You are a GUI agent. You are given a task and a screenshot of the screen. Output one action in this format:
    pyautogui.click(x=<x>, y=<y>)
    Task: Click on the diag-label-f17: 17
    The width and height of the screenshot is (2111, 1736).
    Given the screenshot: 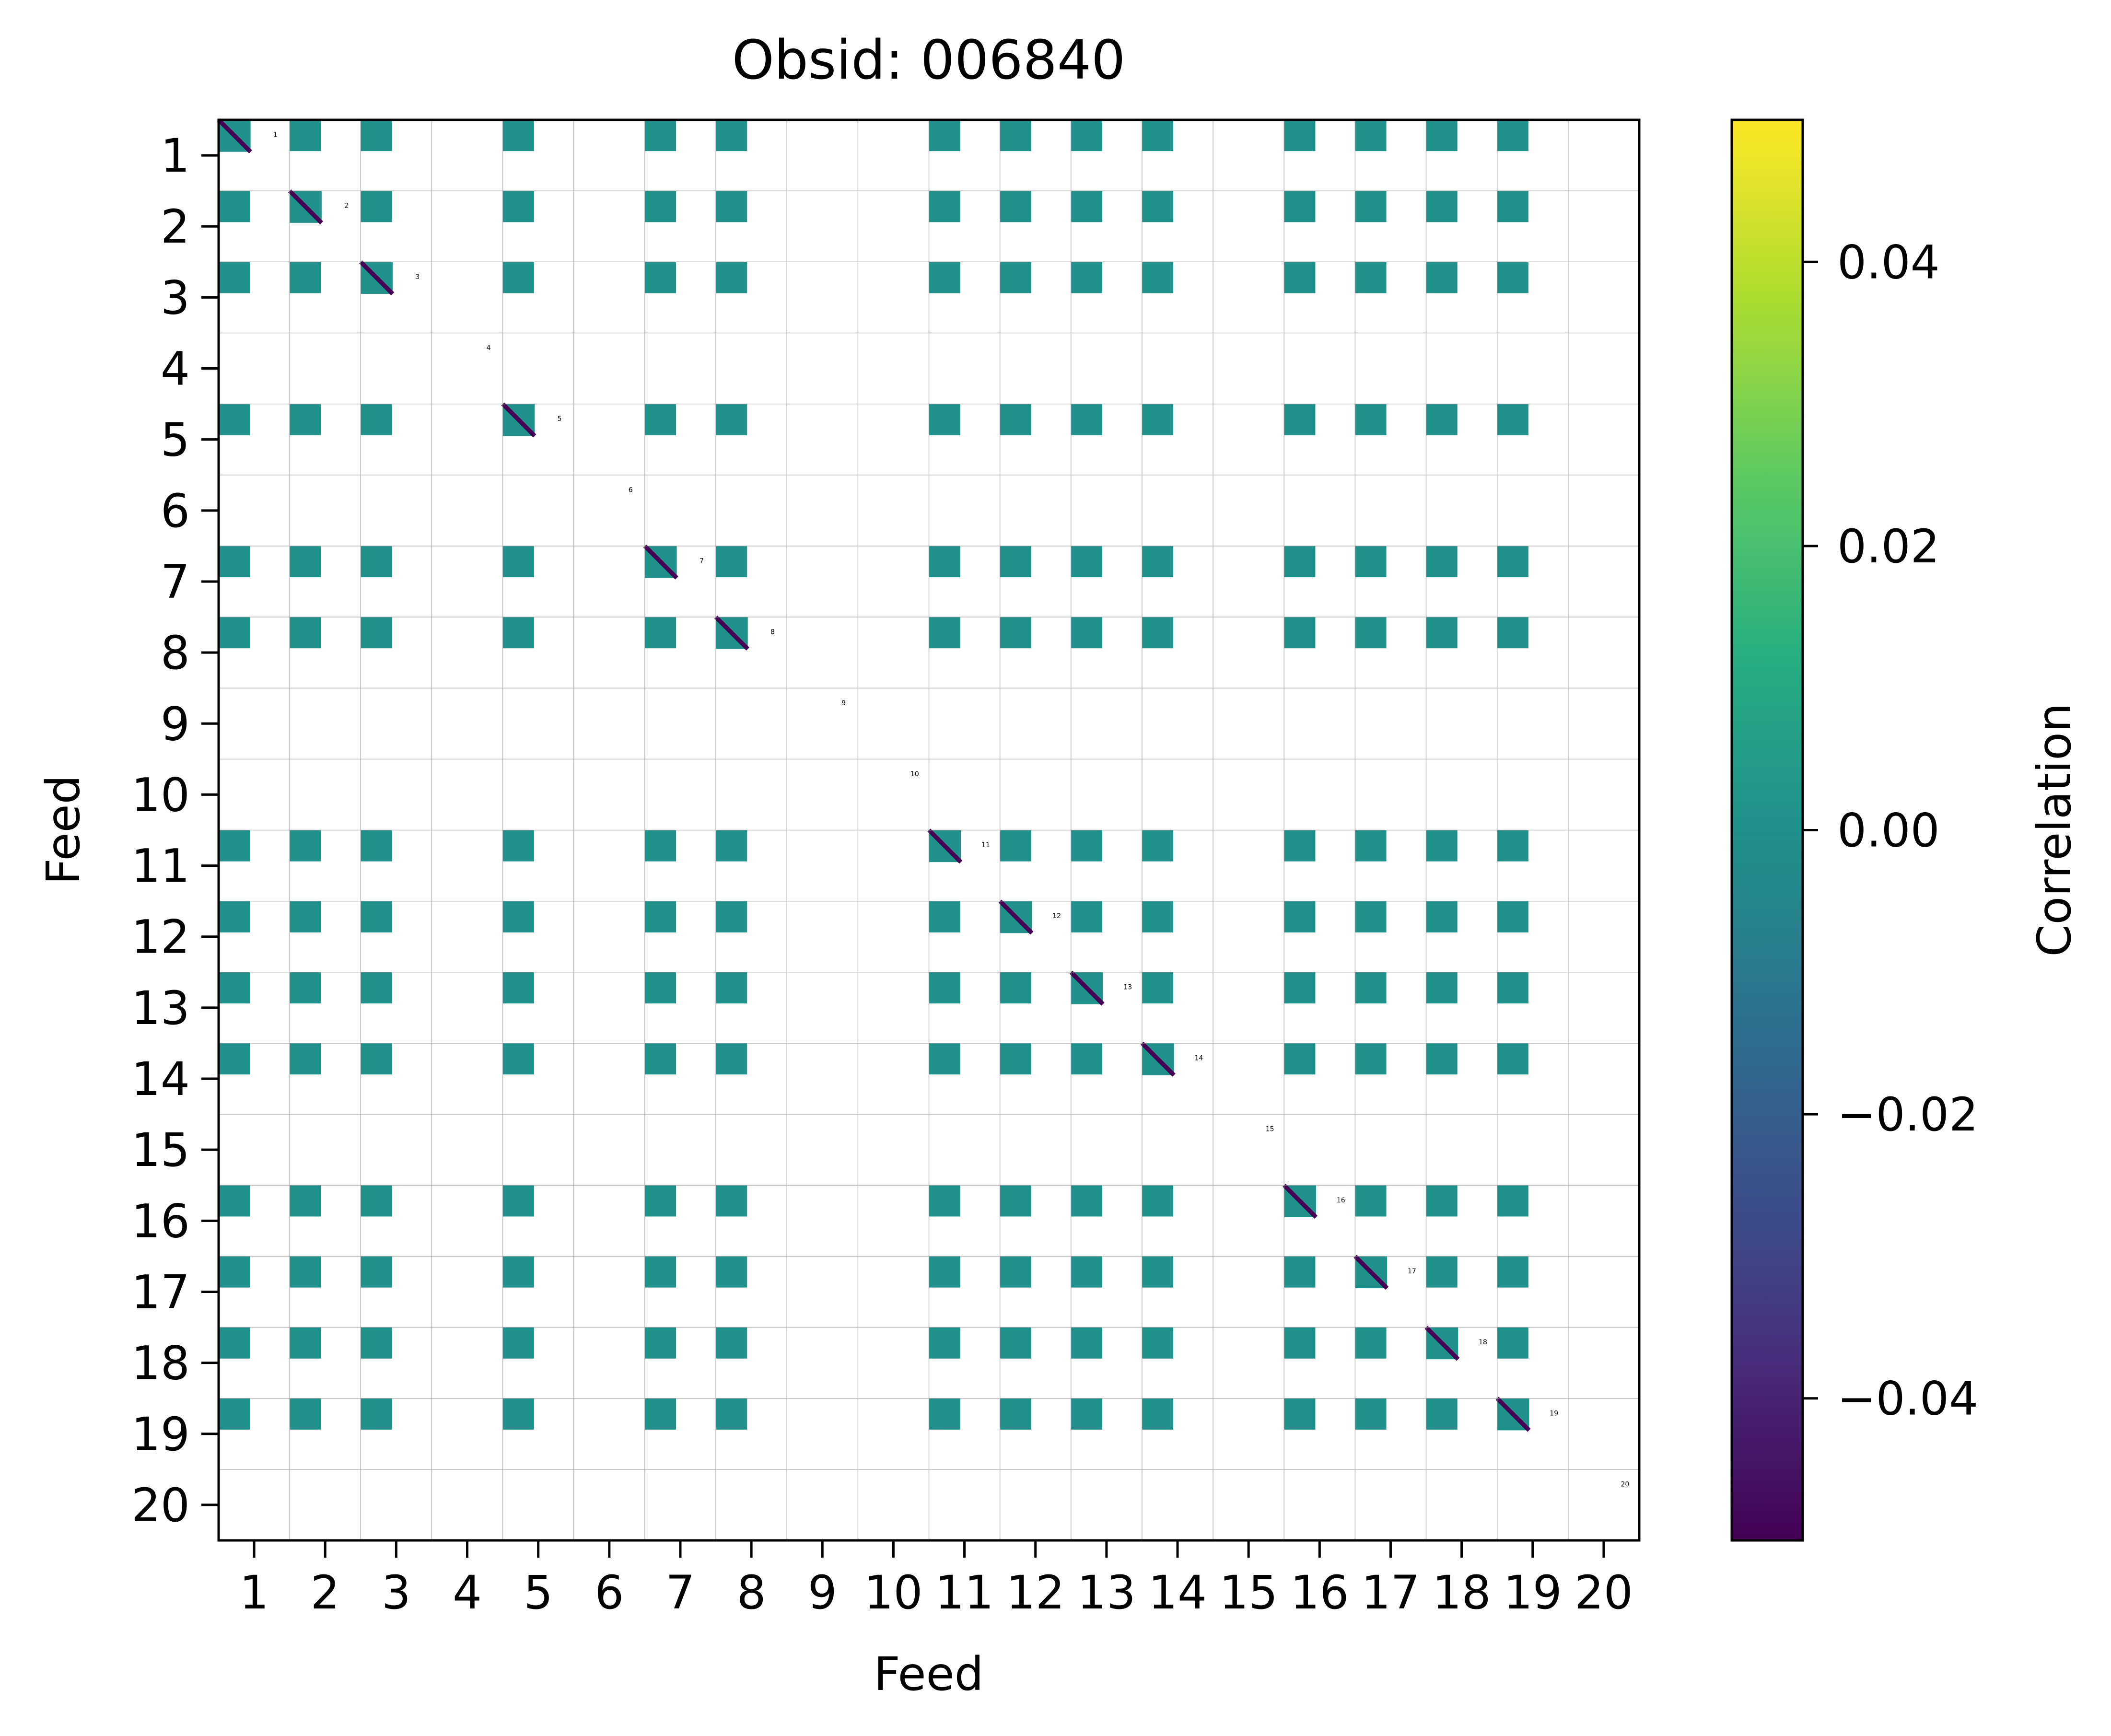 What is the action you would take?
    pyautogui.click(x=1412, y=1271)
    